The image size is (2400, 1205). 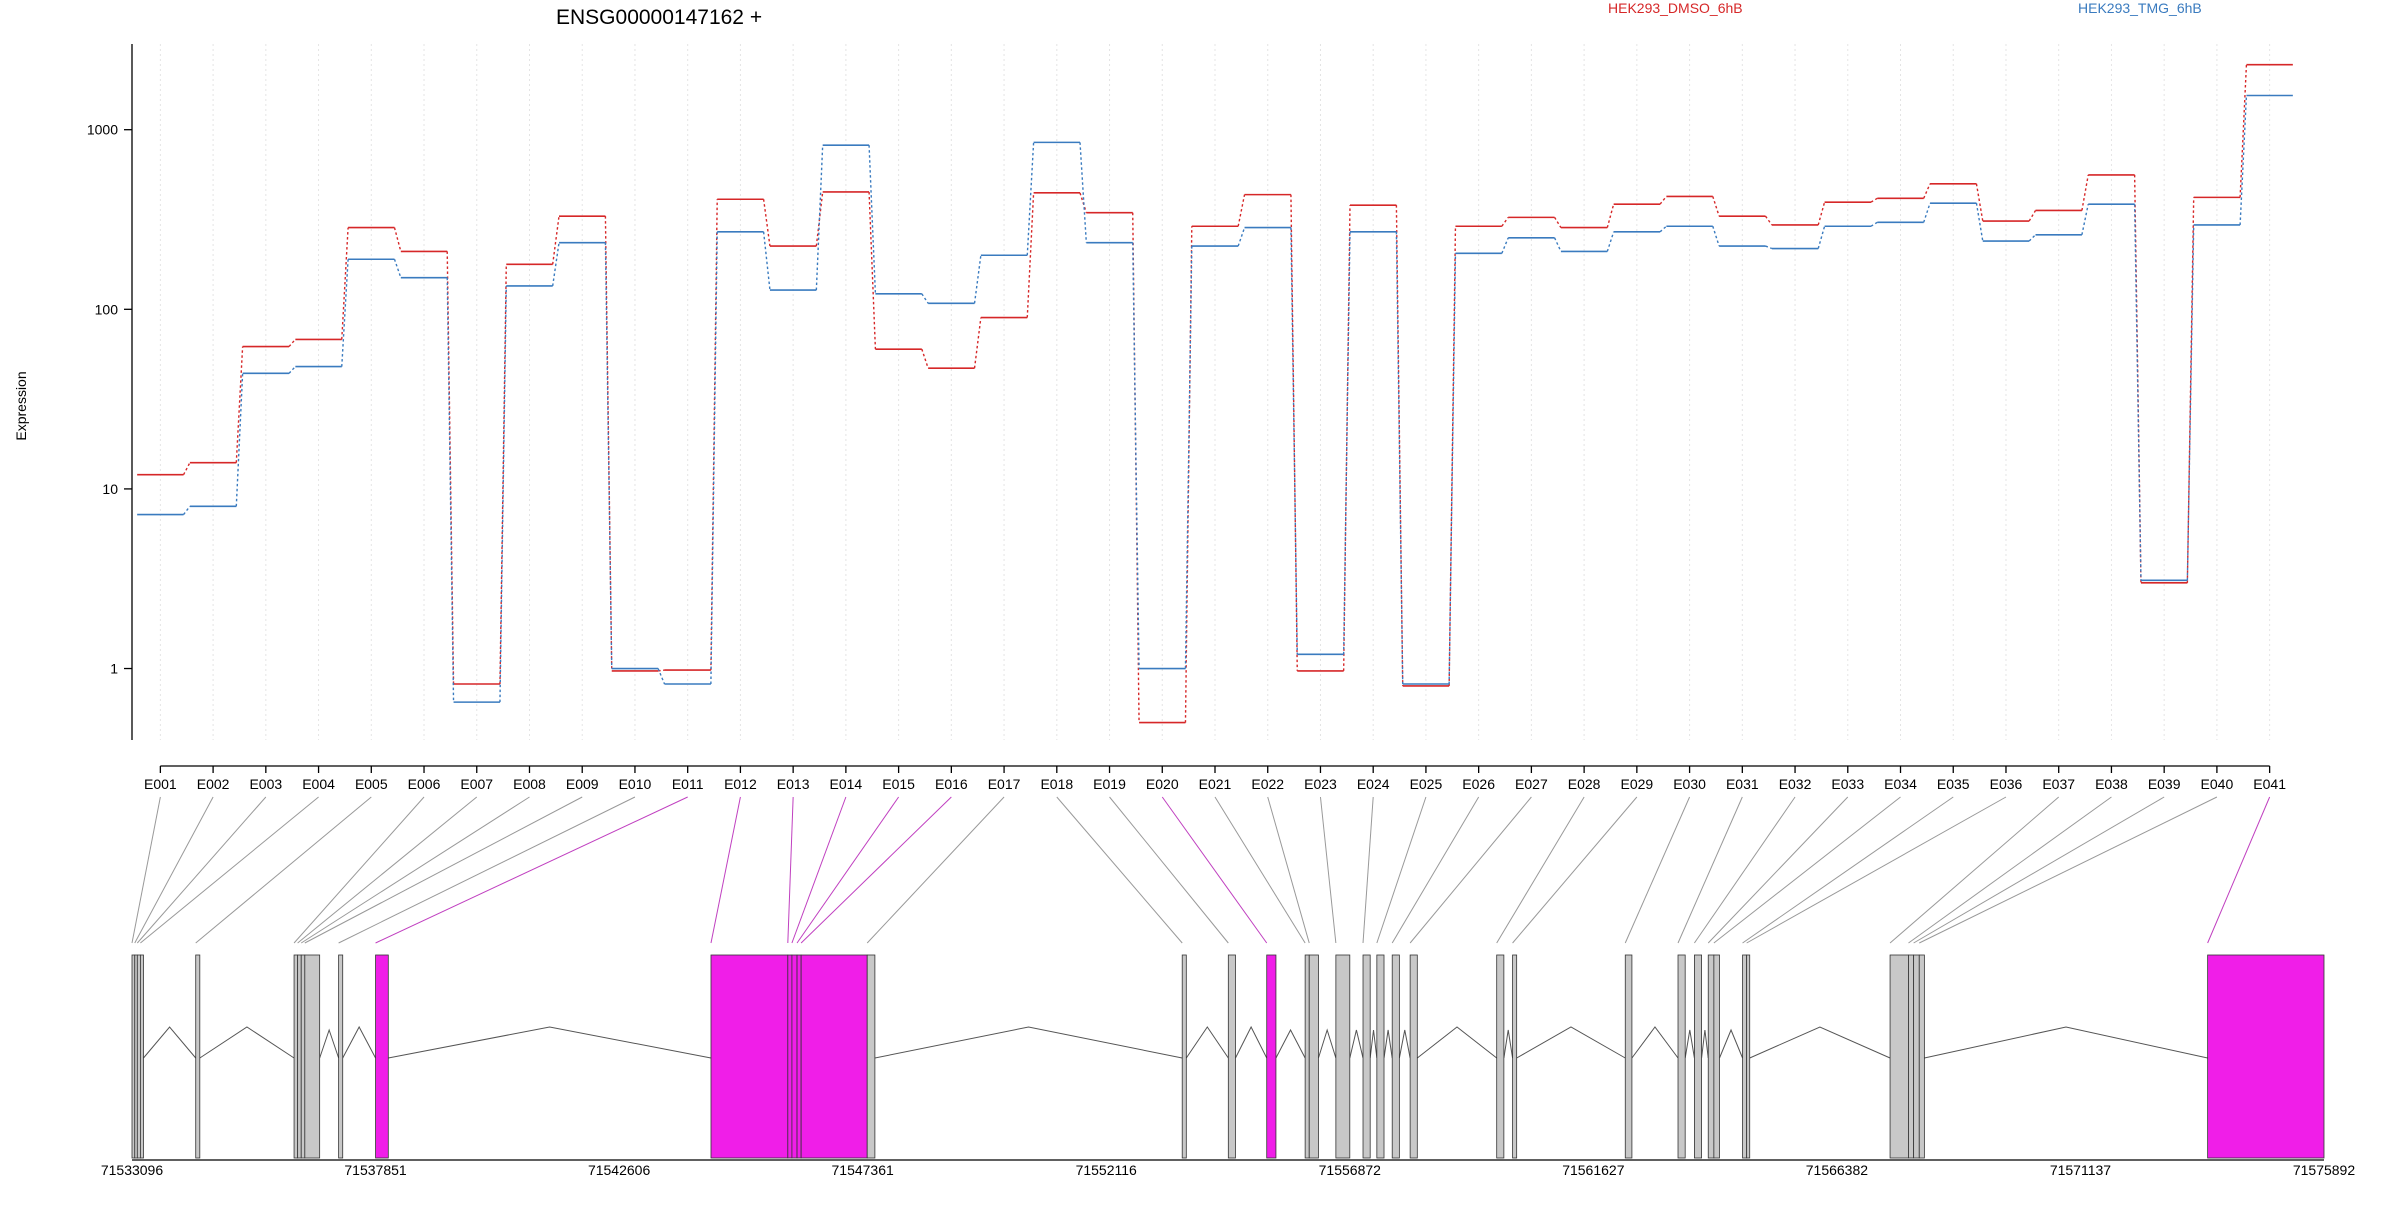 What do you see at coordinates (659, 17) in the screenshot?
I see `chart-title: ENSG00000147162 +` at bounding box center [659, 17].